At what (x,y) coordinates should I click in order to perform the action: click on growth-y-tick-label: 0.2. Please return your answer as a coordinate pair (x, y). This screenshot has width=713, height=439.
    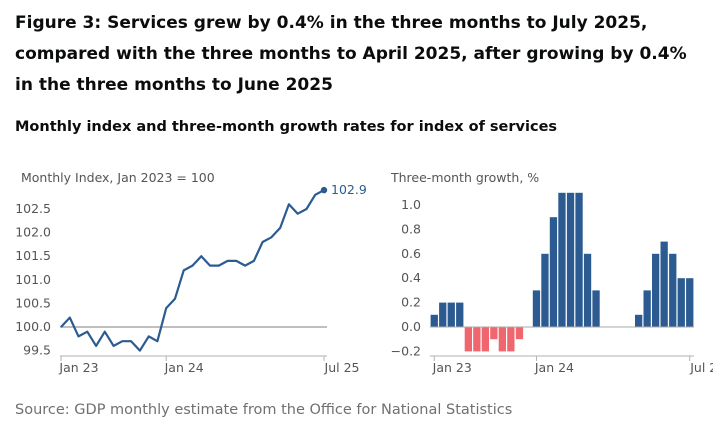
    Looking at the image, I should click on (411, 302).